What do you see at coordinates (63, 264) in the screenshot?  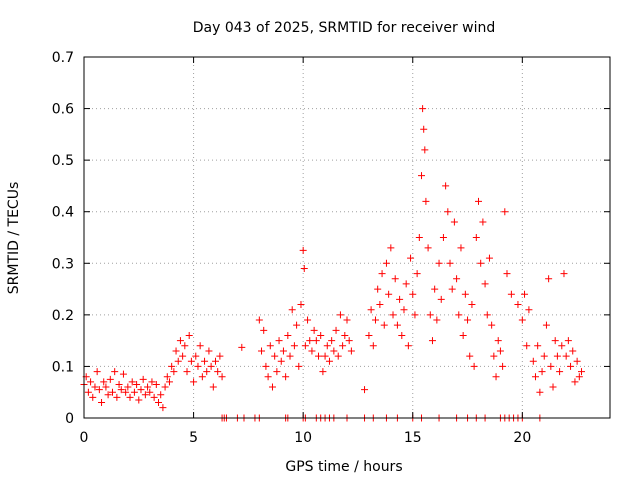 I see `y-tick-label: 0.3` at bounding box center [63, 264].